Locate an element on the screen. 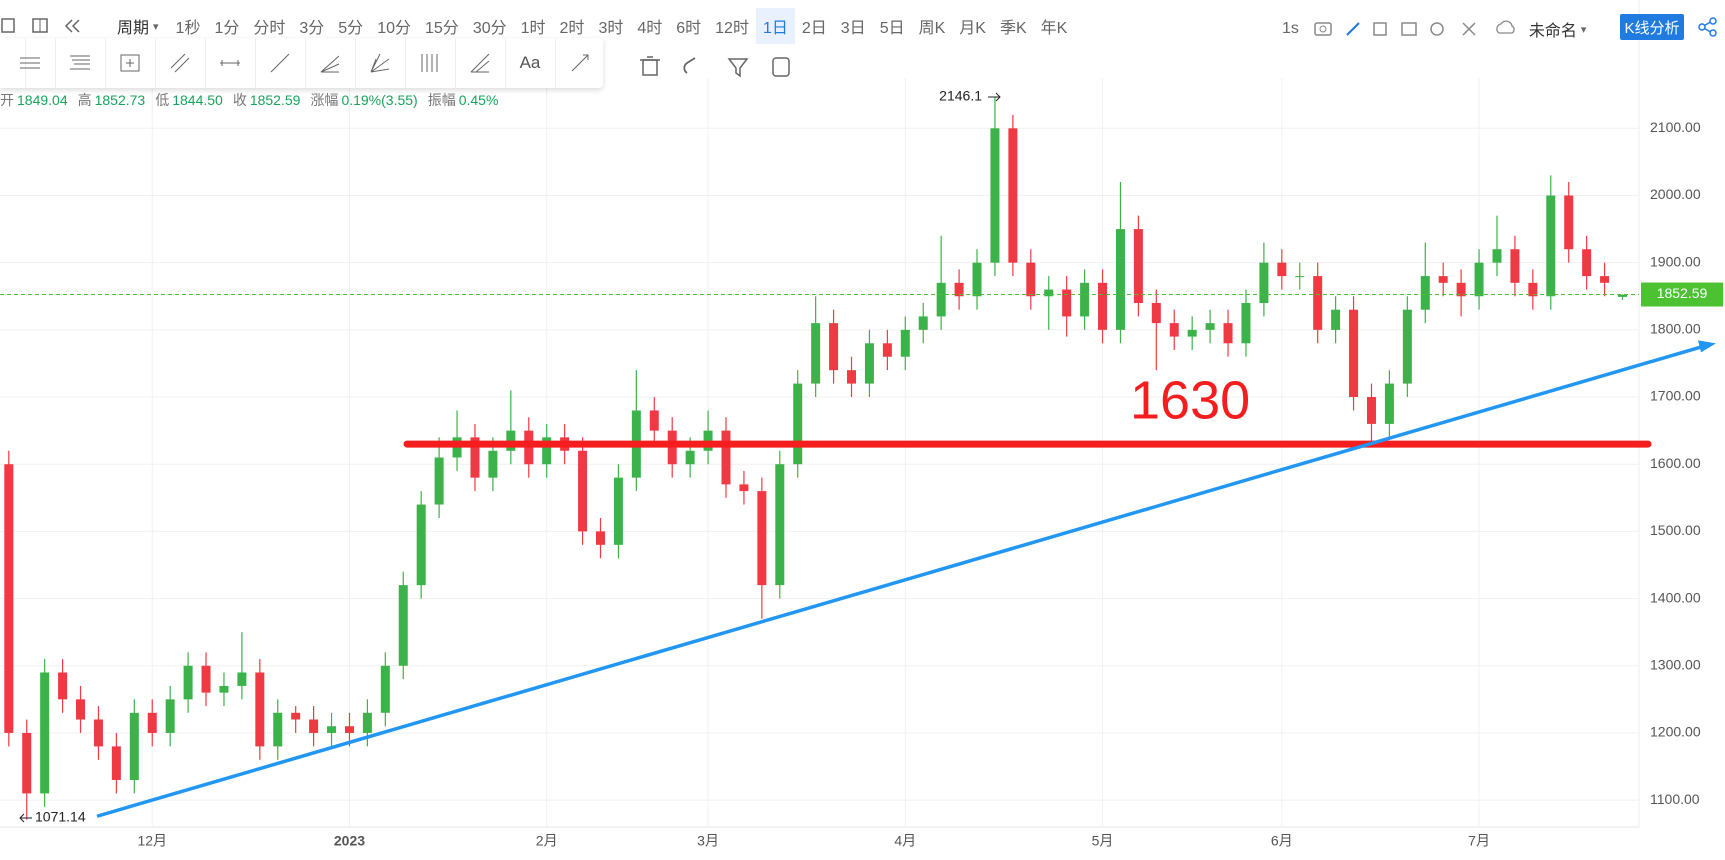 Image resolution: width=1725 pixels, height=860 pixels. period-option: 3时 is located at coordinates (611, 28).